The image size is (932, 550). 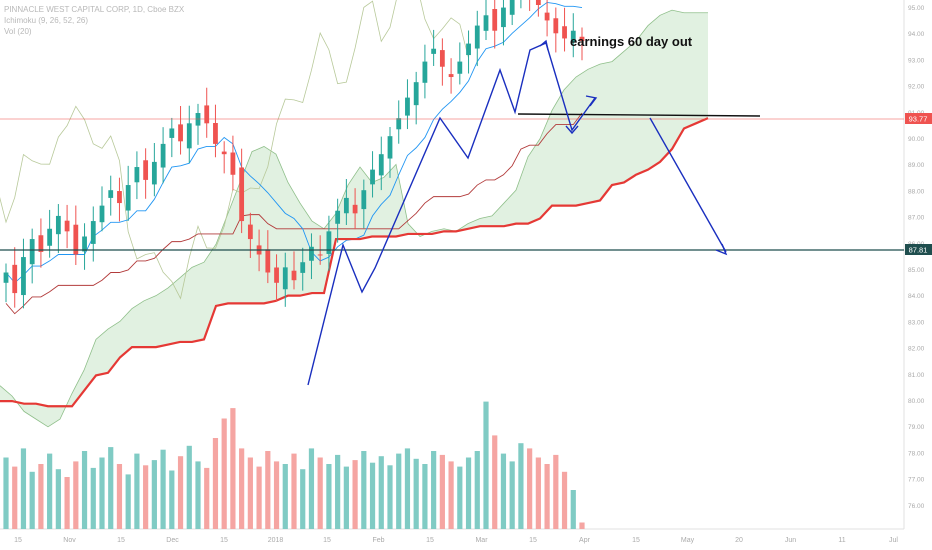 What do you see at coordinates (46, 20) in the screenshot?
I see `legend-ichimoku: Ichimoku (9, 26, 52, 26)` at bounding box center [46, 20].